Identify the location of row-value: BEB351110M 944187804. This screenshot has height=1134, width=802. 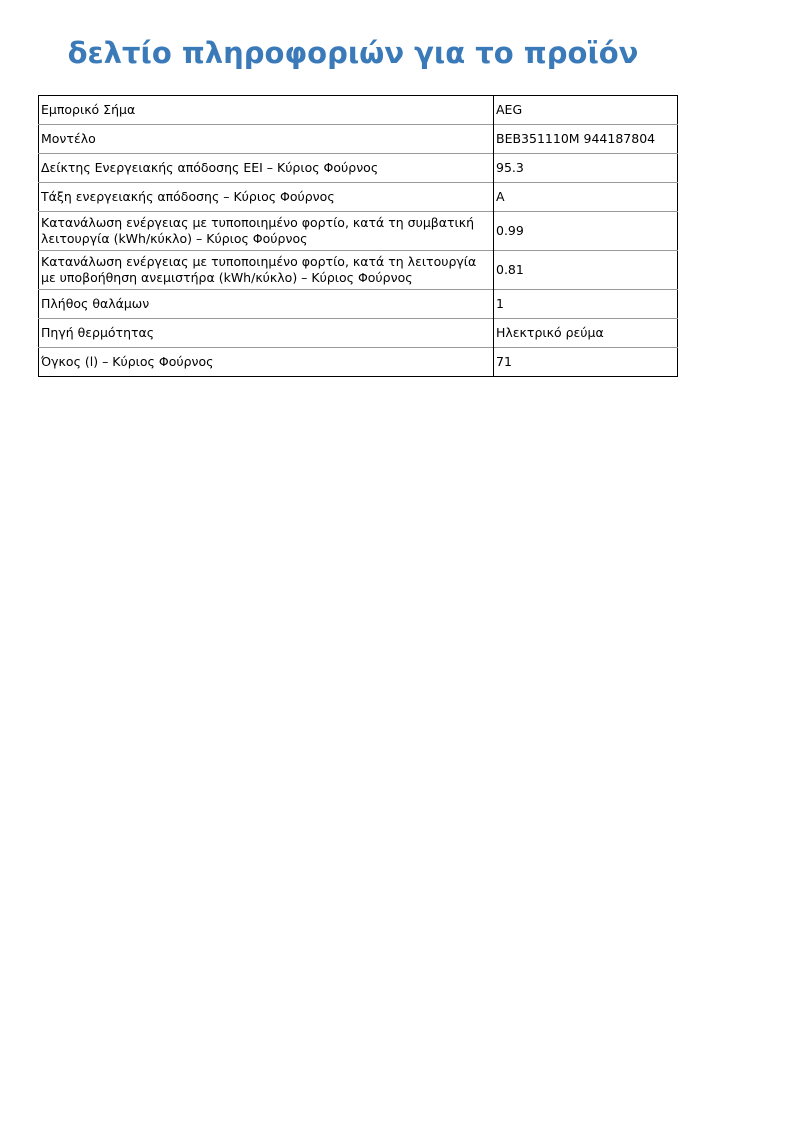
(585, 139).